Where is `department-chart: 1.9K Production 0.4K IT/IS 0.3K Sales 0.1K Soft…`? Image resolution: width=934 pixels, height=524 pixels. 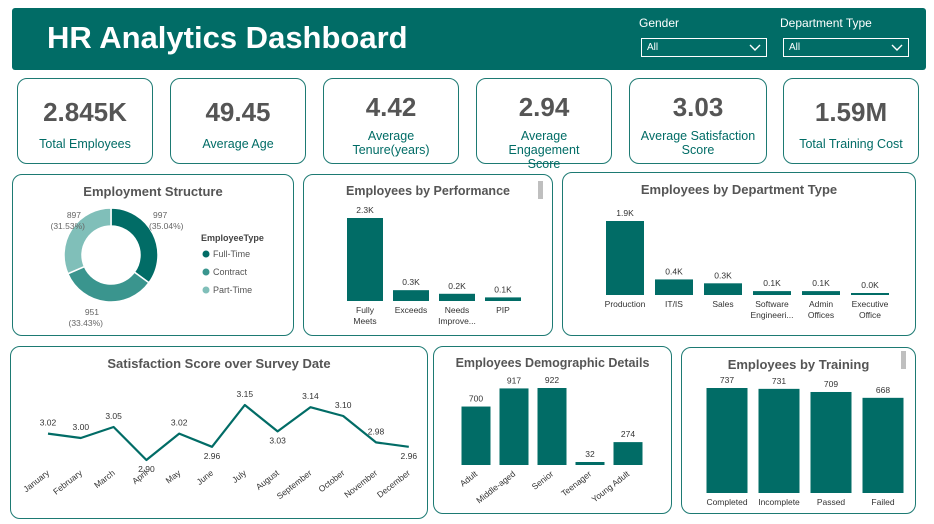
department-chart: 1.9K Production 0.4K IT/IS 0.3K Sales 0.1K Soft… is located at coordinates (747, 264).